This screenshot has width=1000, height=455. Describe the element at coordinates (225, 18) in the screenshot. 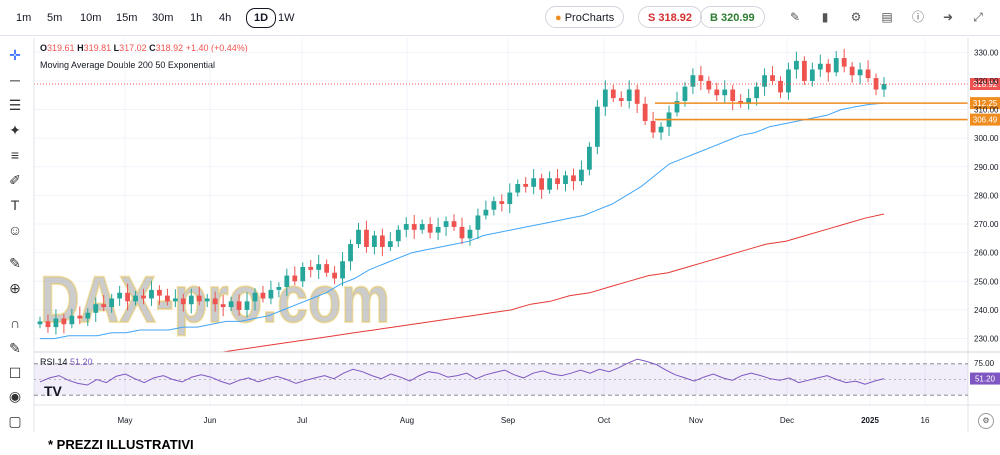

I see `timeframe-4h: 4h` at that location.